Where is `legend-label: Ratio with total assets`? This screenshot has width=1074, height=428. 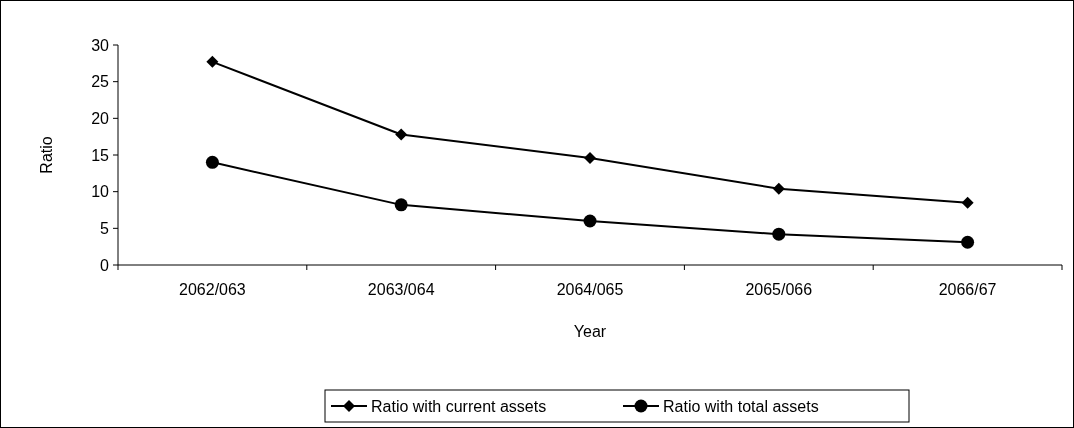 legend-label: Ratio with total assets is located at coordinates (741, 406).